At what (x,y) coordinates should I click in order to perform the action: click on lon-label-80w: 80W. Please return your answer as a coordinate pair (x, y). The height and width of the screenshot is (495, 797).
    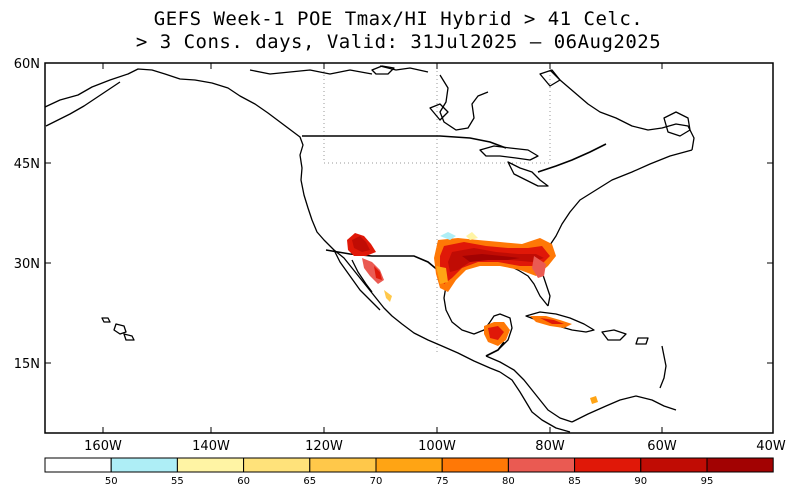
    Looking at the image, I should click on (550, 446).